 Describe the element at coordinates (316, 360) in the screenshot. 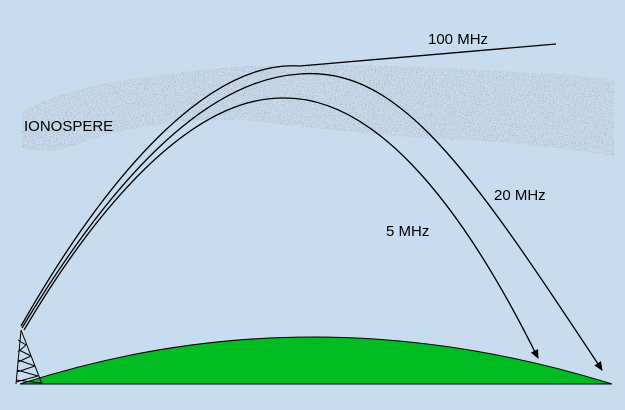

I see `earth-ground` at that location.